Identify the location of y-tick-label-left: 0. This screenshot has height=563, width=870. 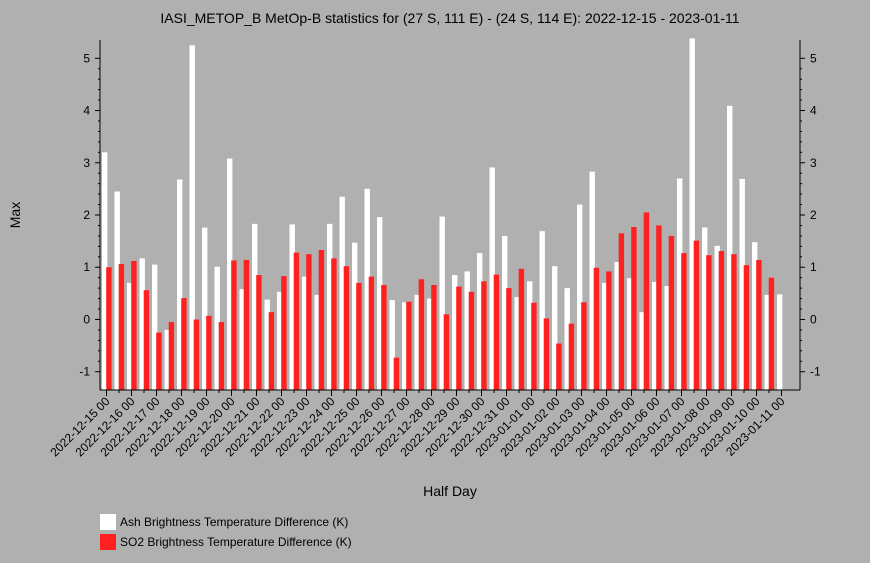
(86, 319).